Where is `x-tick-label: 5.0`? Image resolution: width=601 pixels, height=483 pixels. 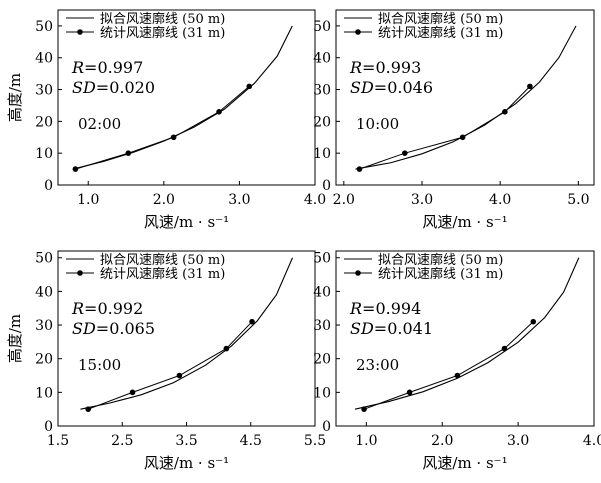 x-tick-label: 5.0 is located at coordinates (578, 200).